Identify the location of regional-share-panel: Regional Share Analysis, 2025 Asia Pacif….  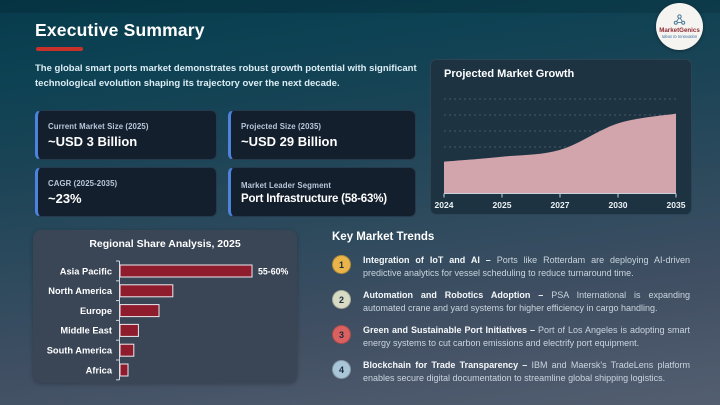
(165, 306).